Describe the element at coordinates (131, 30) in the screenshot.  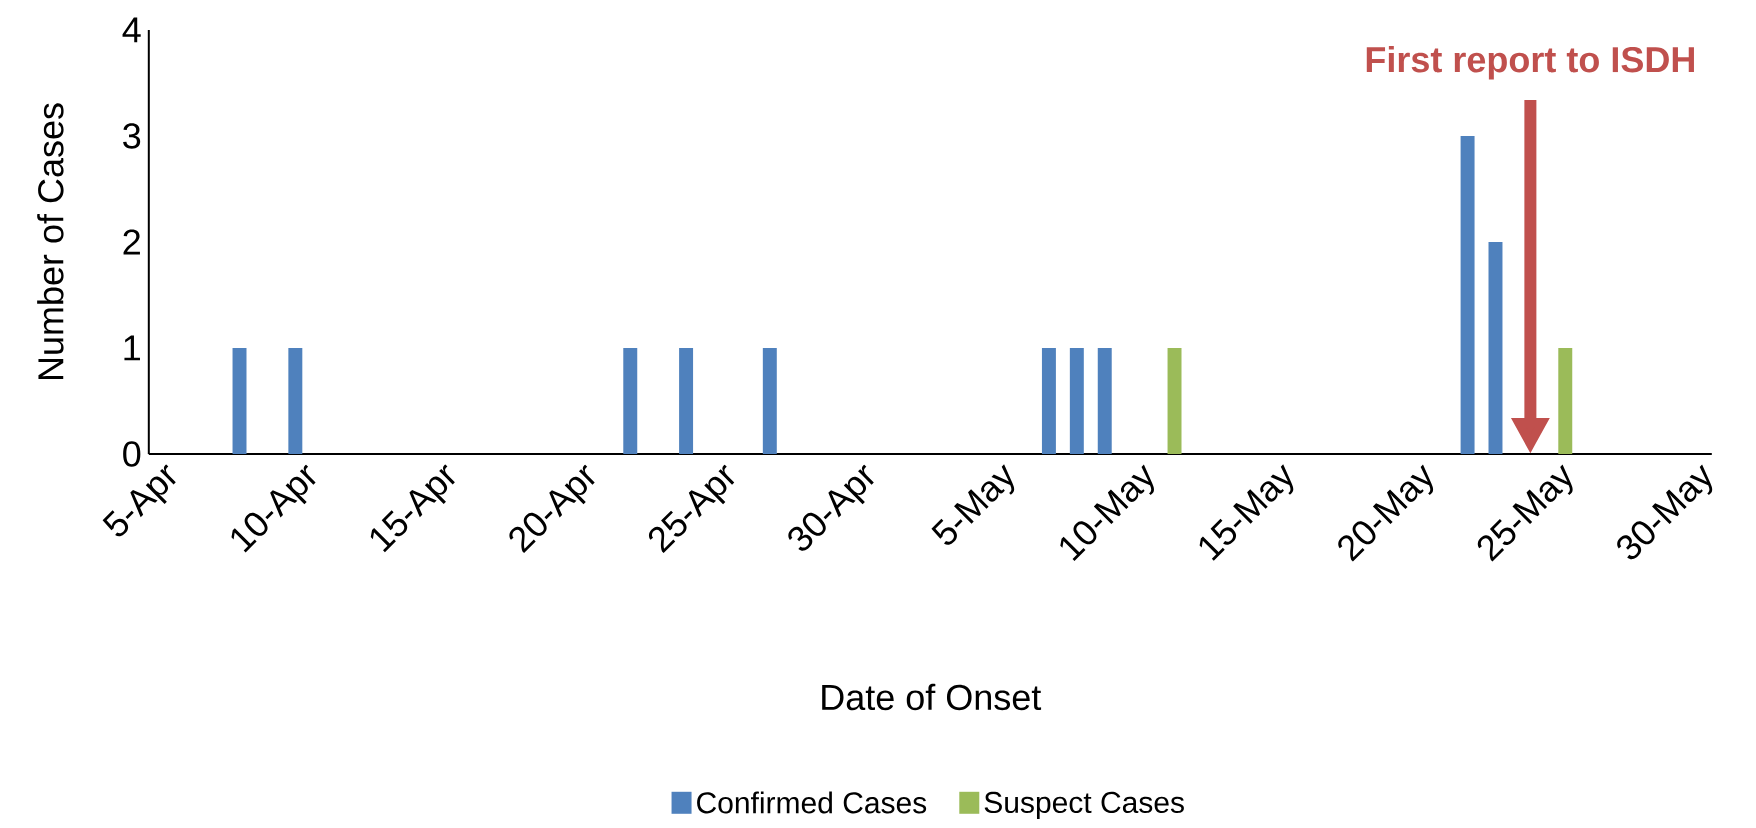
I see `y-tick-label: 4` at that location.